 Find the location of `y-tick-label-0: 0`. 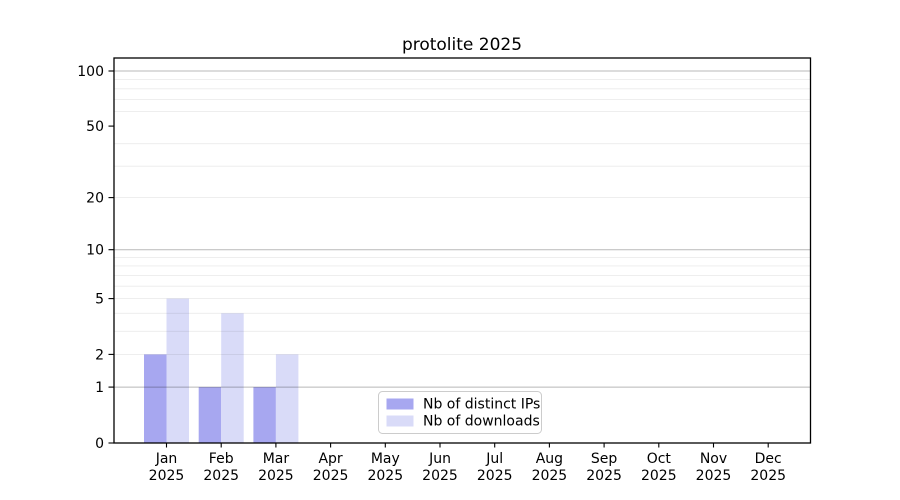

y-tick-label-0: 0 is located at coordinates (99, 444).